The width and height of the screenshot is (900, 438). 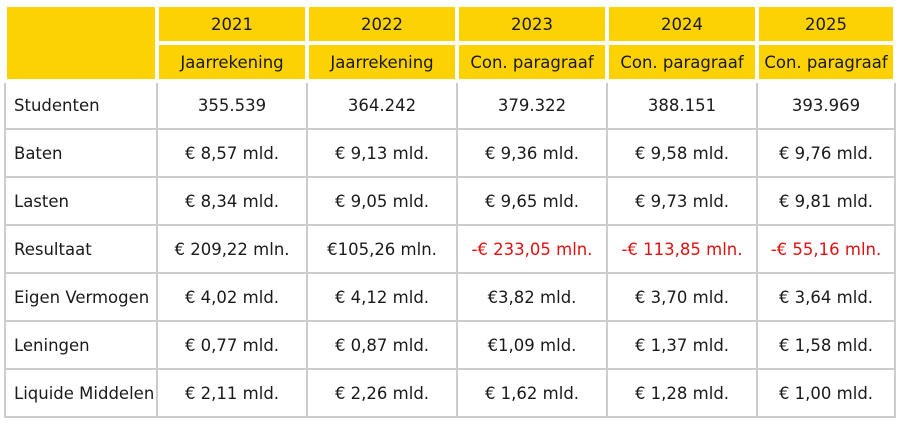 I want to click on row-label: Liquide Middelen, so click(x=81, y=393).